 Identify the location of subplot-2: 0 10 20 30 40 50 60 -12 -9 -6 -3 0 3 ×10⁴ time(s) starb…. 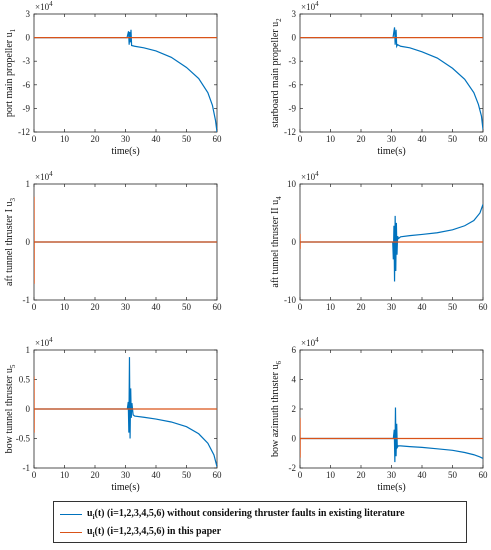
(379, 78).